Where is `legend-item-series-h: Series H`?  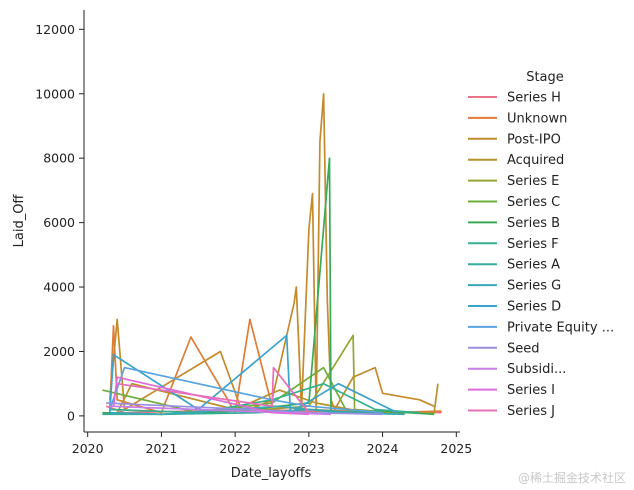
legend-item-series-h: Series H is located at coordinates (514, 98).